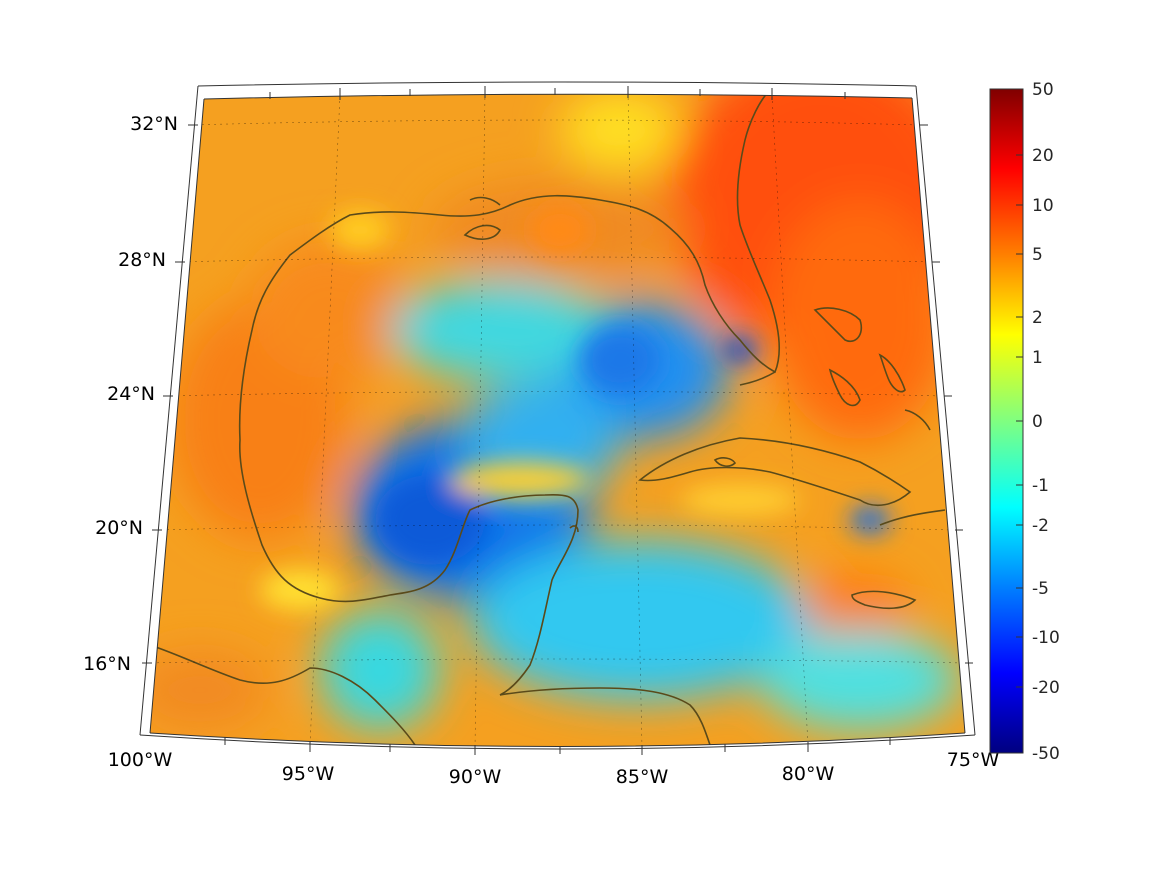  I want to click on lon-label-85: 85°W, so click(642, 777).